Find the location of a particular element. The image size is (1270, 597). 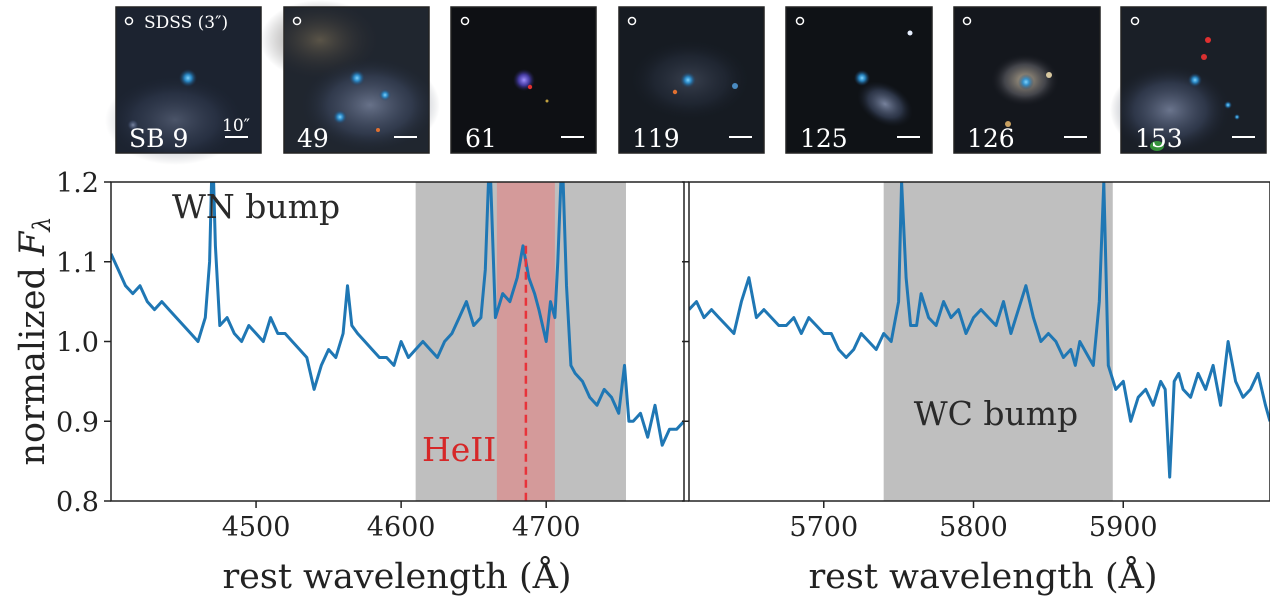

thumbnail-id-label: 61 is located at coordinates (481, 138).